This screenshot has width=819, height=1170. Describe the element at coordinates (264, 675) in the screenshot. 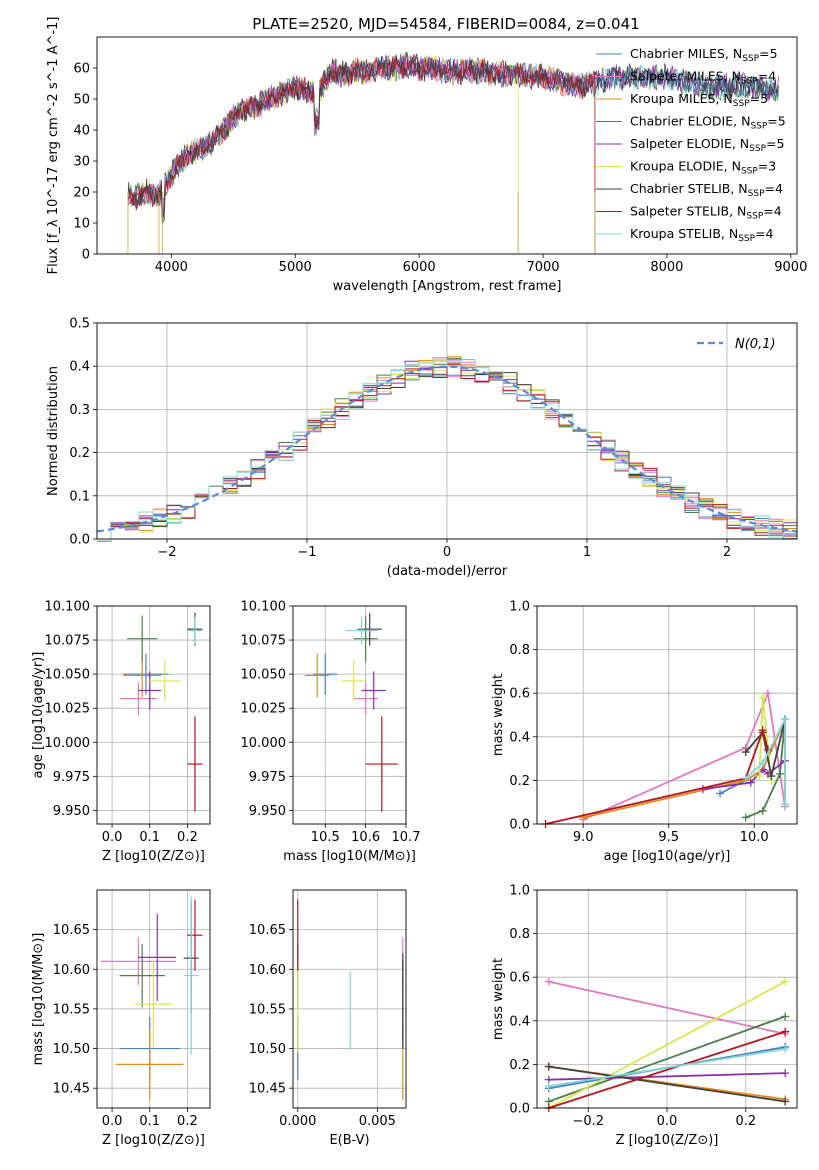

I see `y-tick-label: 10.050` at that location.